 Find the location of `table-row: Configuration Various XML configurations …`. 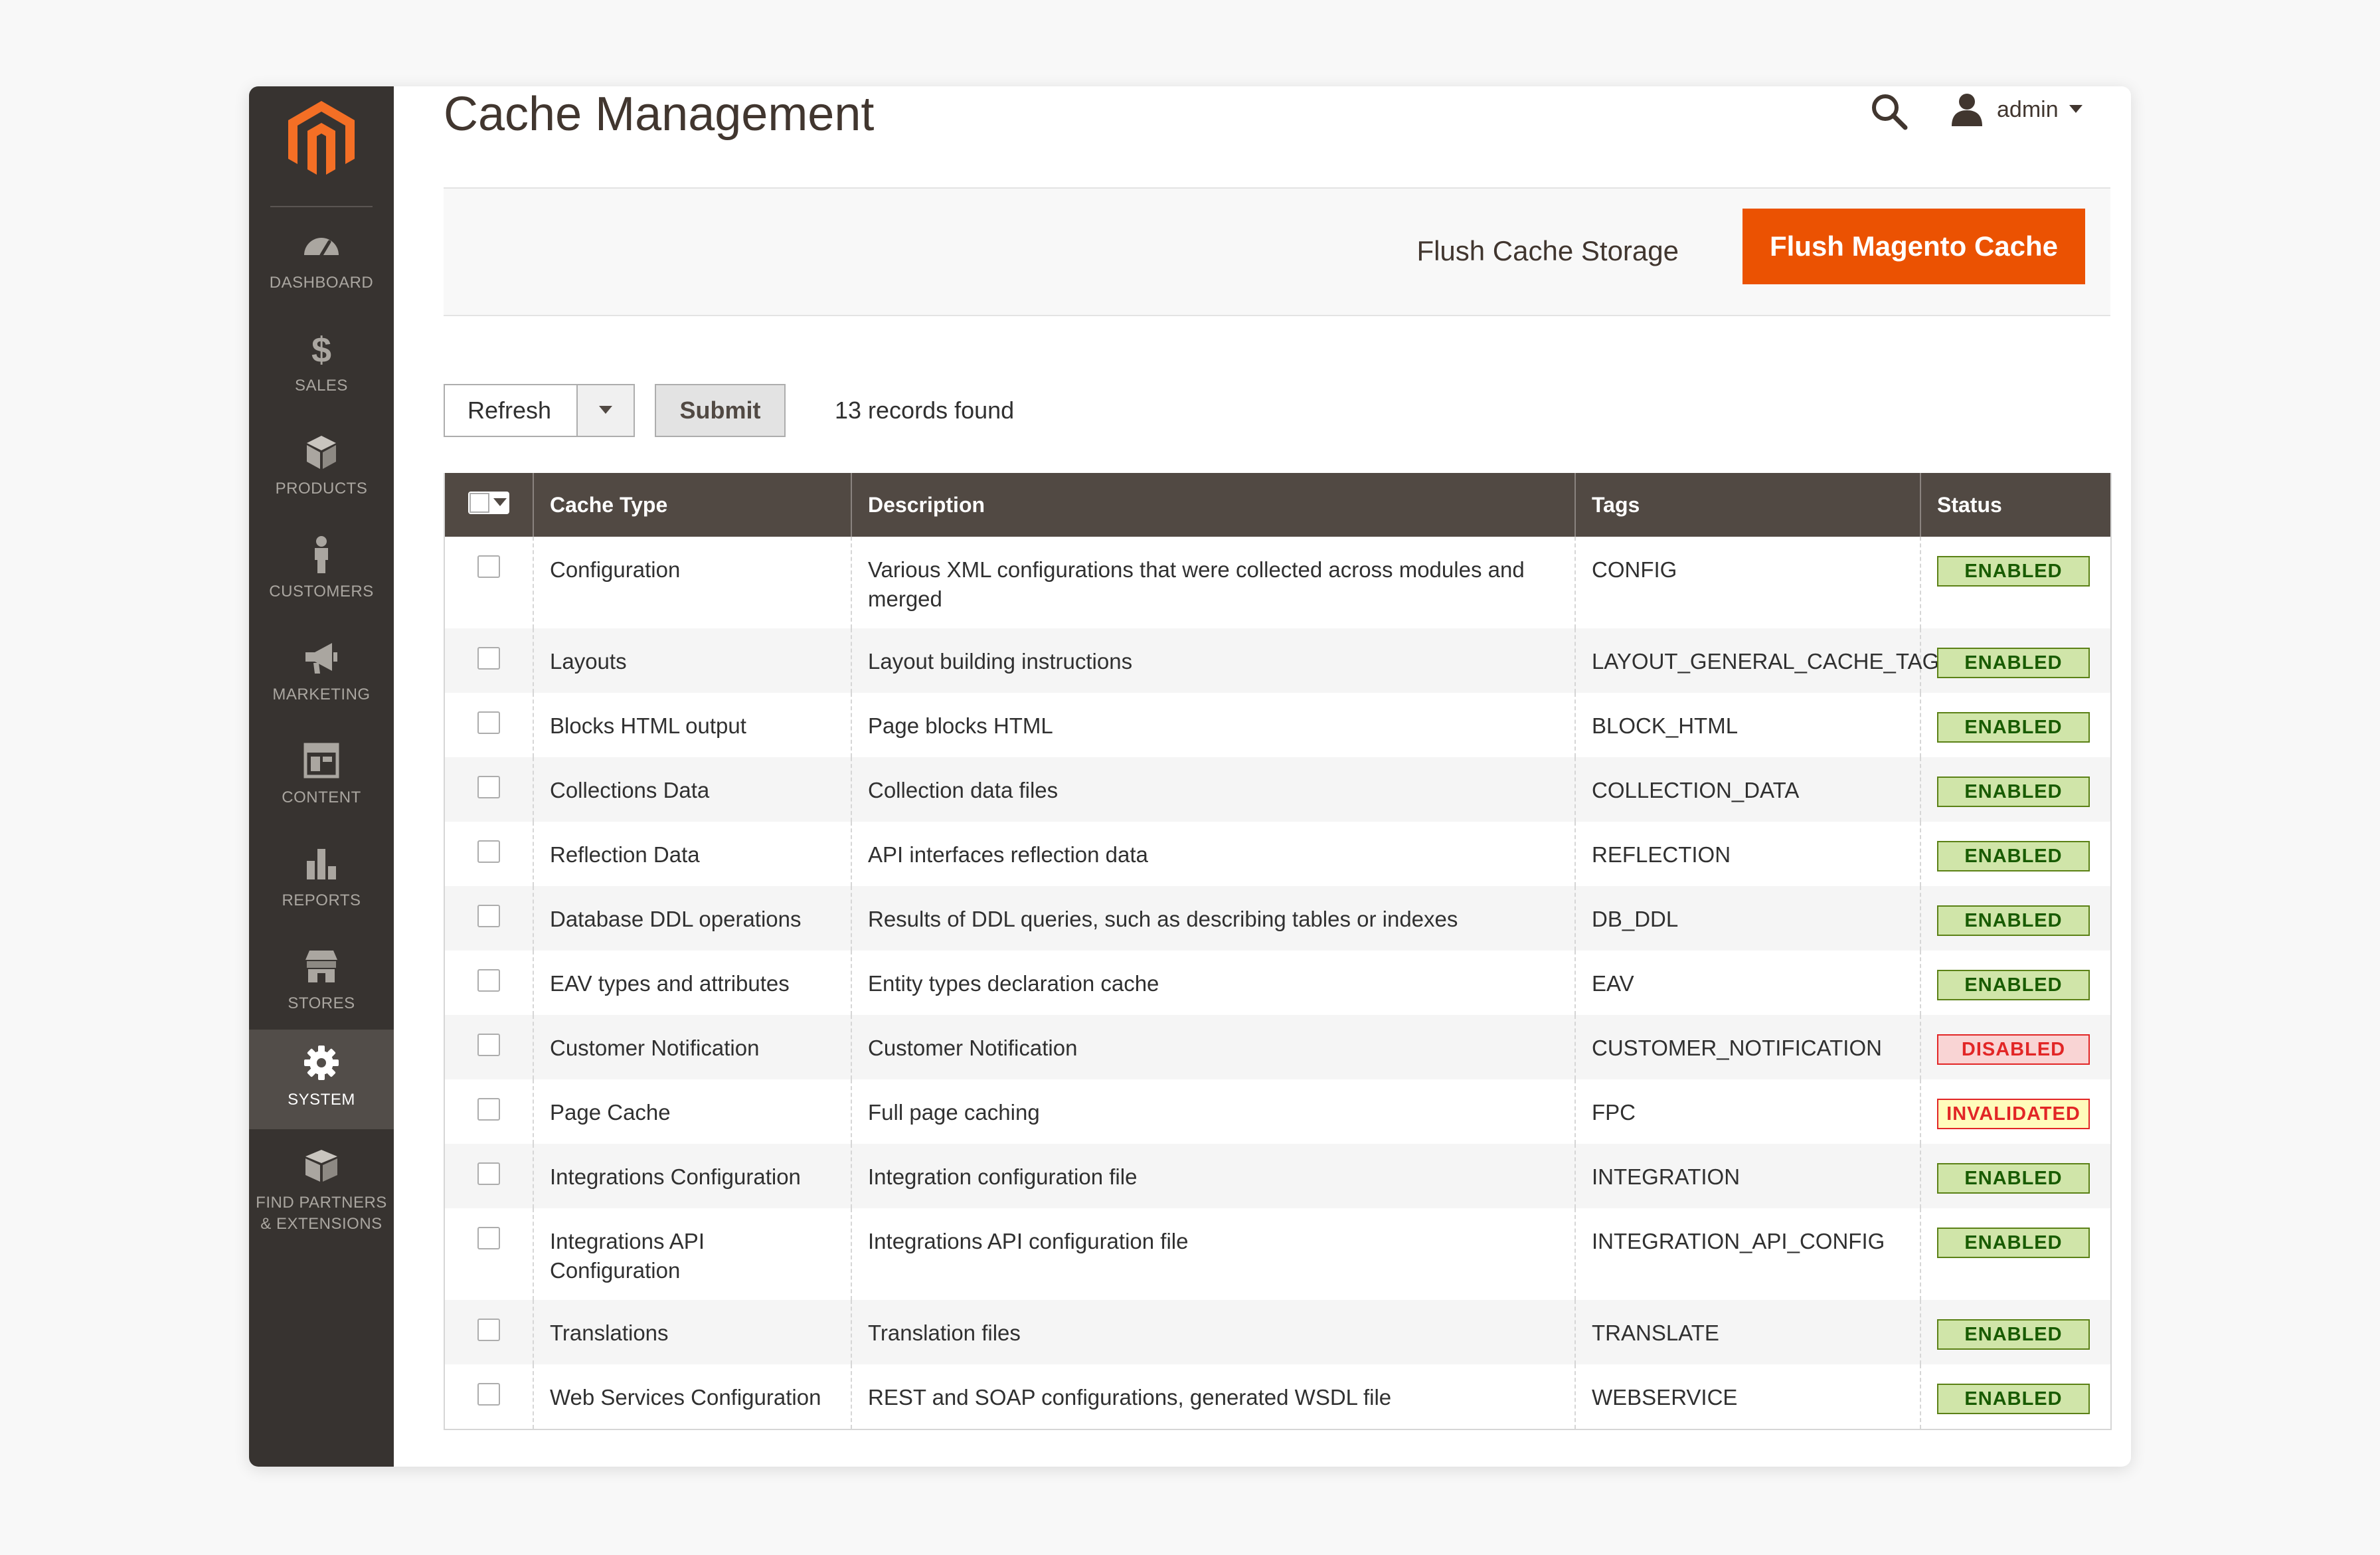

table-row: Configuration Various XML configurations … is located at coordinates (1277, 582).